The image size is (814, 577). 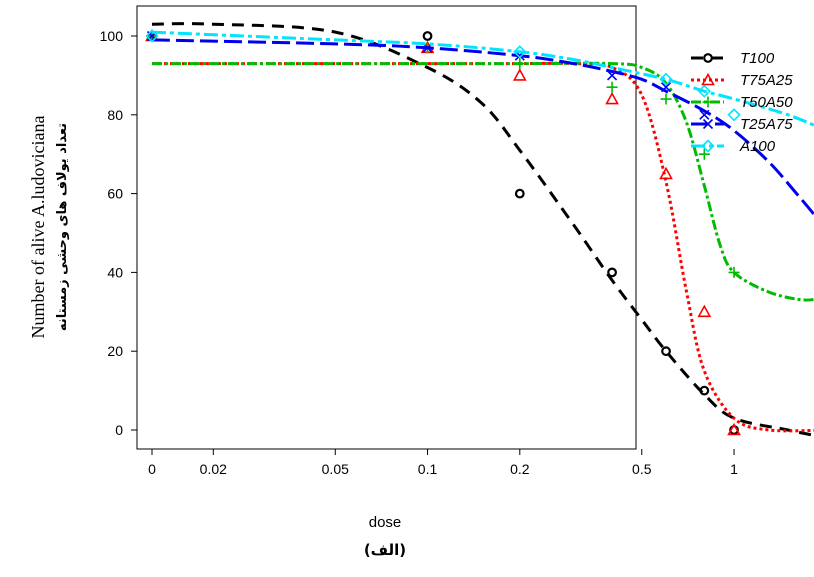 What do you see at coordinates (112, 36) in the screenshot?
I see `y-tick-label: 100` at bounding box center [112, 36].